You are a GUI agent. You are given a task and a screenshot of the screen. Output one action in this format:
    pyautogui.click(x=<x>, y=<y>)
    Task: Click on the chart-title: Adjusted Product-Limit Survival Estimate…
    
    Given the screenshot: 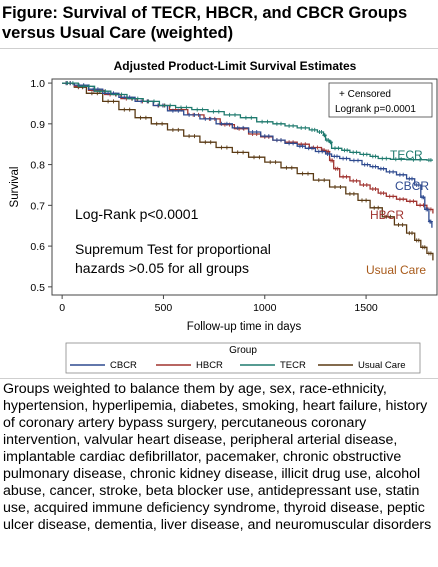 What is the action you would take?
    pyautogui.click(x=235, y=66)
    